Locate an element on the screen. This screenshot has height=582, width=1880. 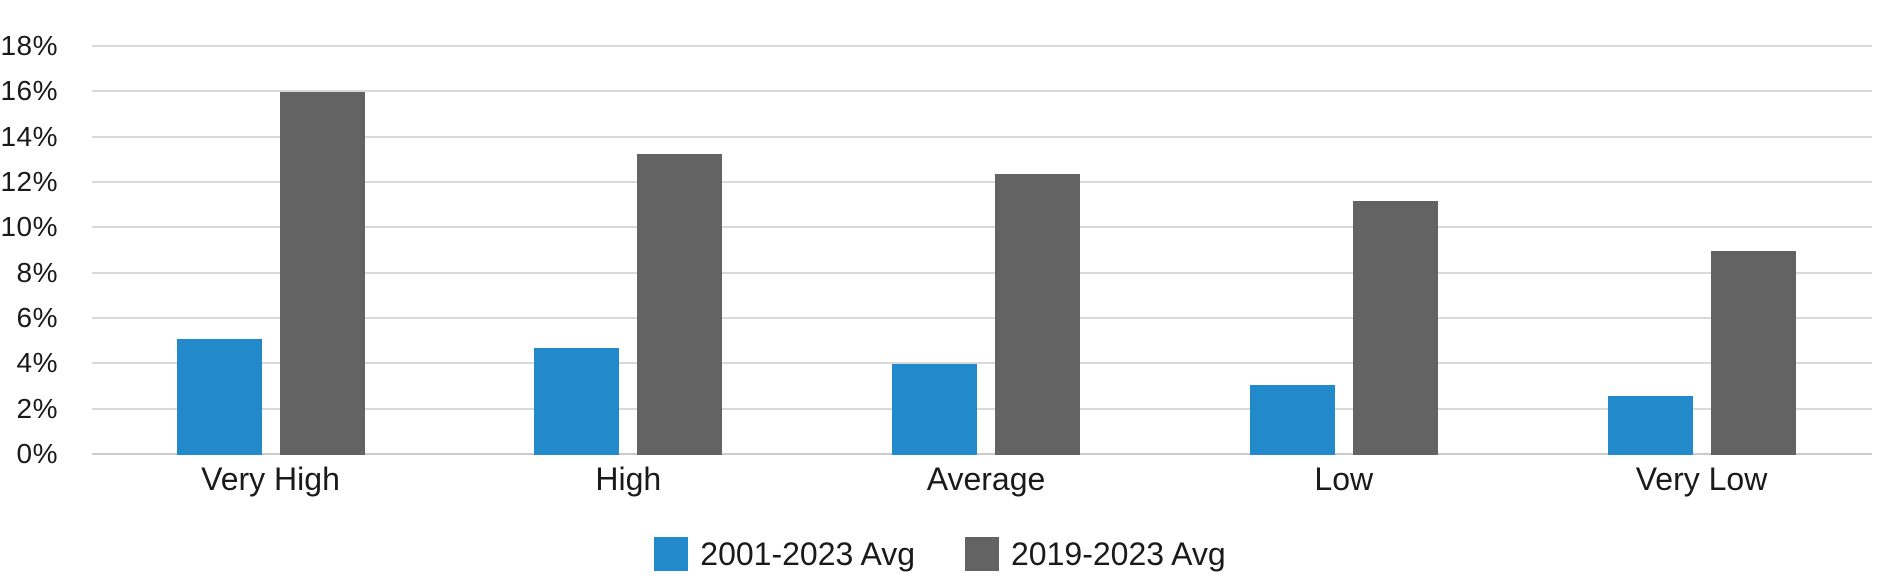
y-tick-label: 2% is located at coordinates (37, 408).